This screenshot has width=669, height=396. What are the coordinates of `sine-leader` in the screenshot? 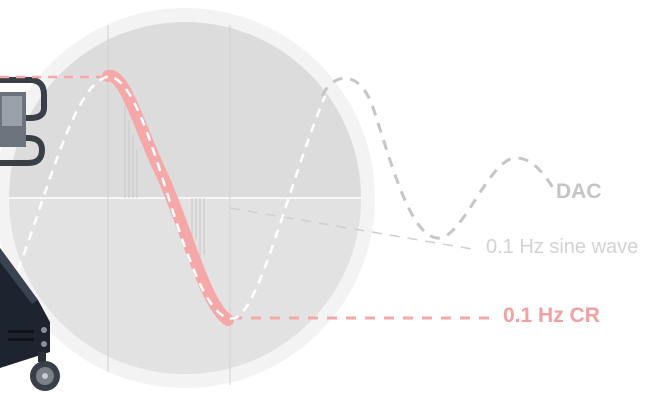 It's located at (354, 229).